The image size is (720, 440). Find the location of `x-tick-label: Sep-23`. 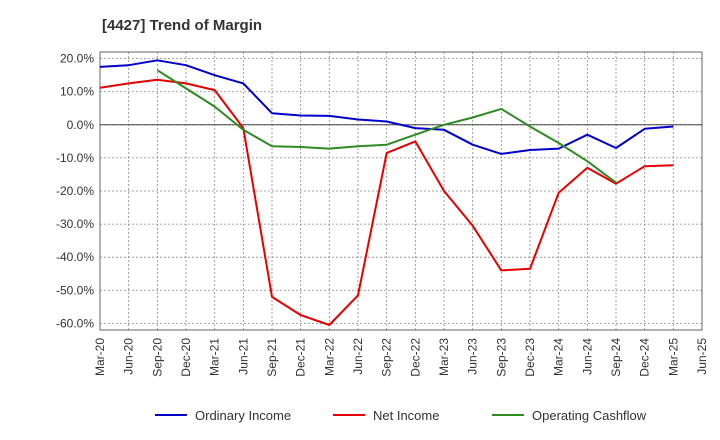

x-tick-label: Sep-23 is located at coordinates (501, 357).